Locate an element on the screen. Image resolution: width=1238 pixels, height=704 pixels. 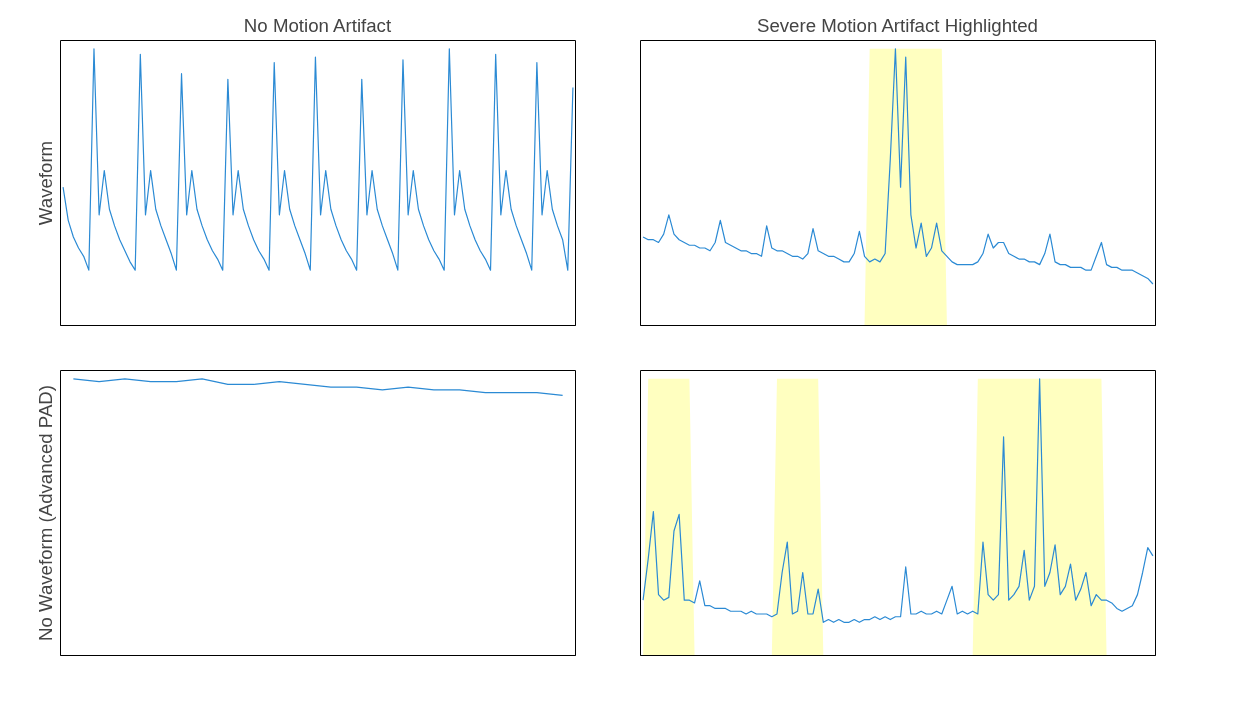
y-axis-title: Waveform is located at coordinates (45, 183).